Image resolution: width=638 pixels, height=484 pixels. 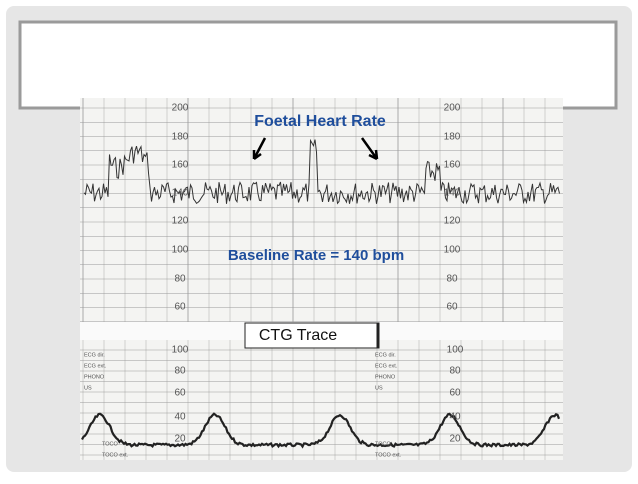 What do you see at coordinates (298, 335) in the screenshot?
I see `ctg-label: CTG Trace` at bounding box center [298, 335].